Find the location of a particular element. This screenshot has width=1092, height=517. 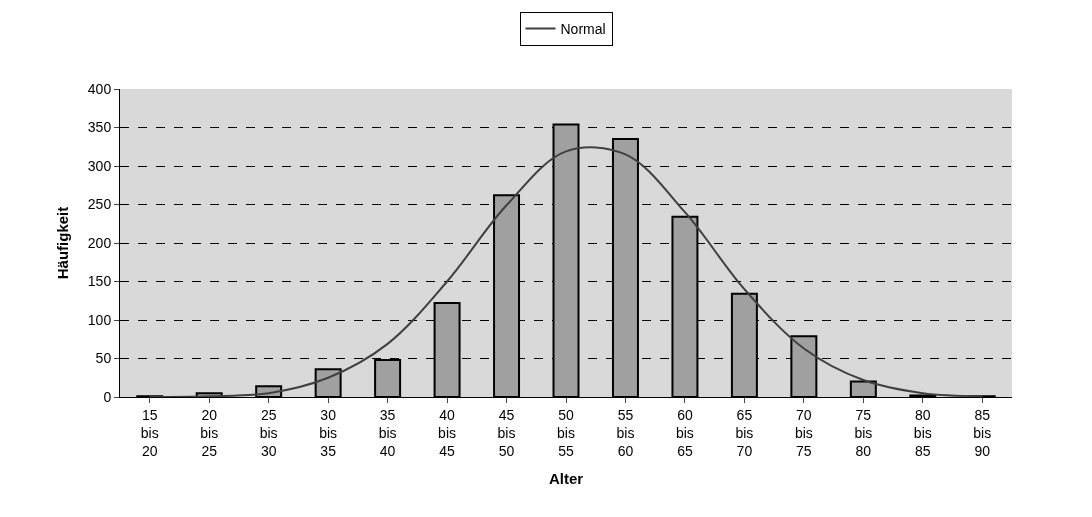

y-tick-label: 300 is located at coordinates (99, 165).